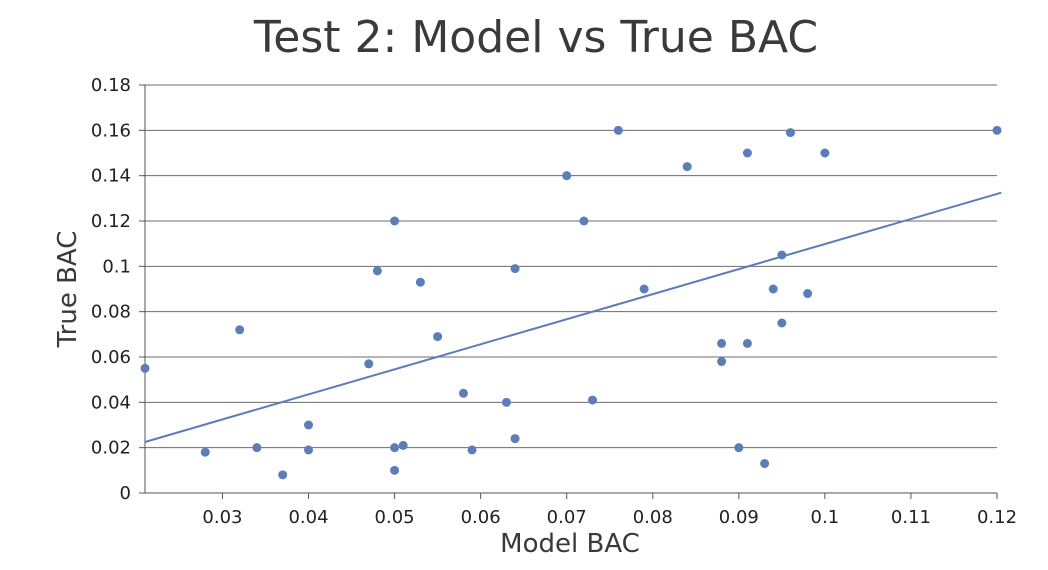 The width and height of the screenshot is (1048, 570). What do you see at coordinates (535, 37) in the screenshot?
I see `chart-title: Test 2: Model vs True BAC` at bounding box center [535, 37].